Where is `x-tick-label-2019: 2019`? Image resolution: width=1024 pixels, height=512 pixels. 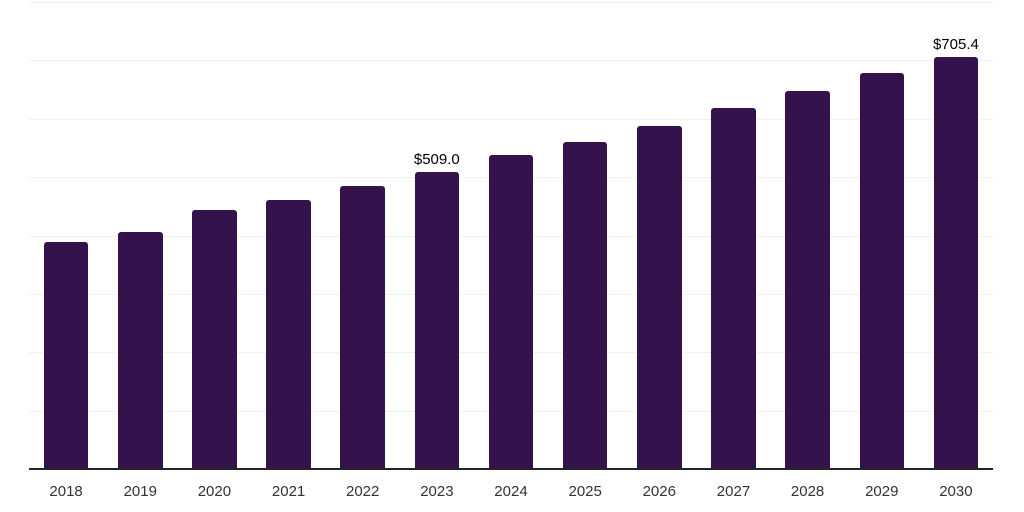 x-tick-label-2019: 2019 is located at coordinates (140, 491).